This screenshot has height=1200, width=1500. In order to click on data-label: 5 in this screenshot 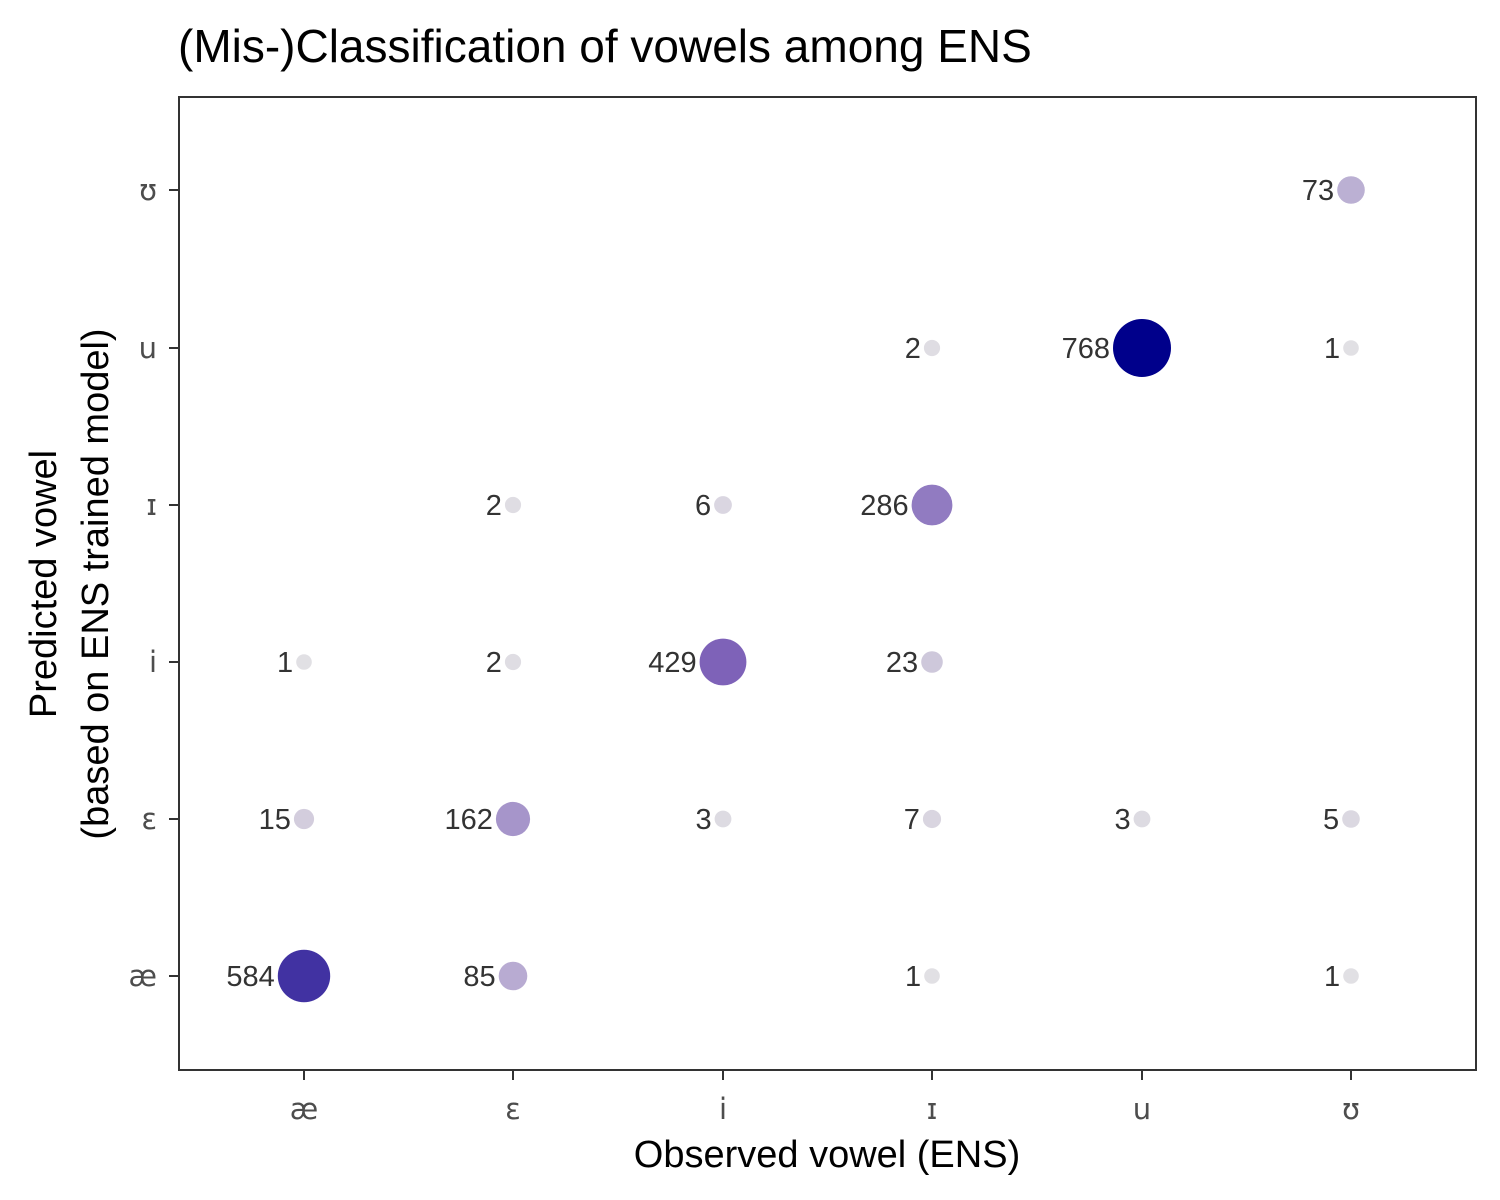, I will do `click(1331, 820)`.